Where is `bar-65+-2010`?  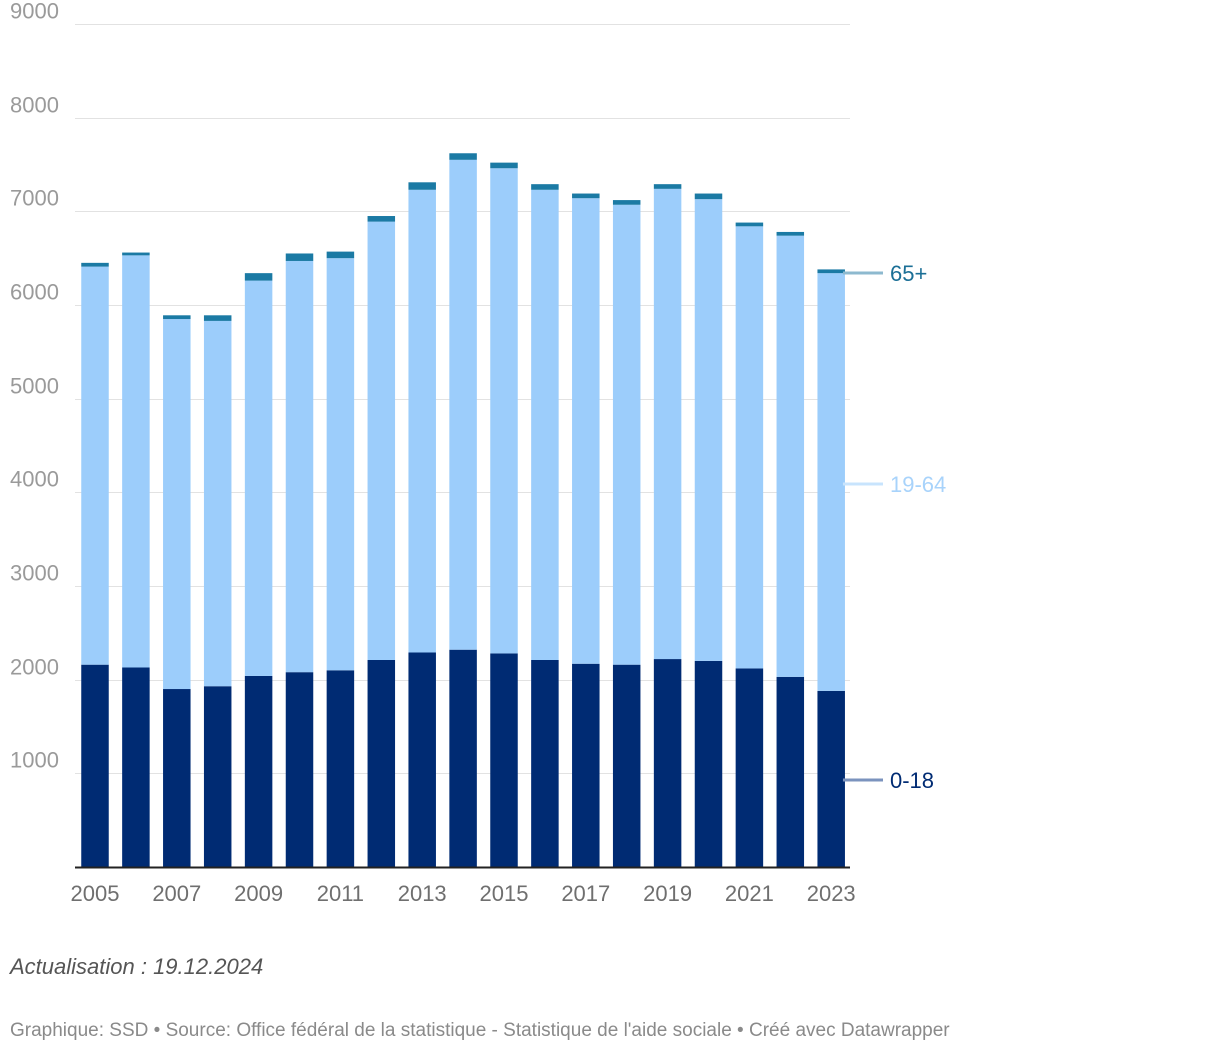 bar-65+-2010 is located at coordinates (299, 257).